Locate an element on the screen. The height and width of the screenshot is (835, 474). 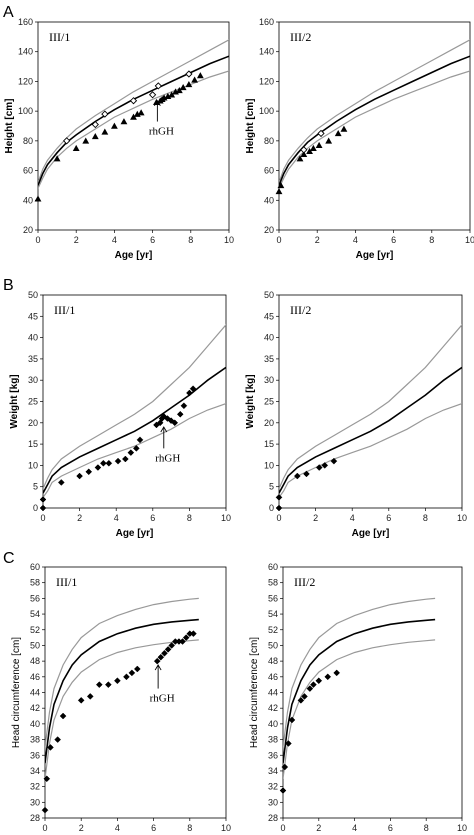
y-tick-label: 120 is located at coordinates (25, 81).